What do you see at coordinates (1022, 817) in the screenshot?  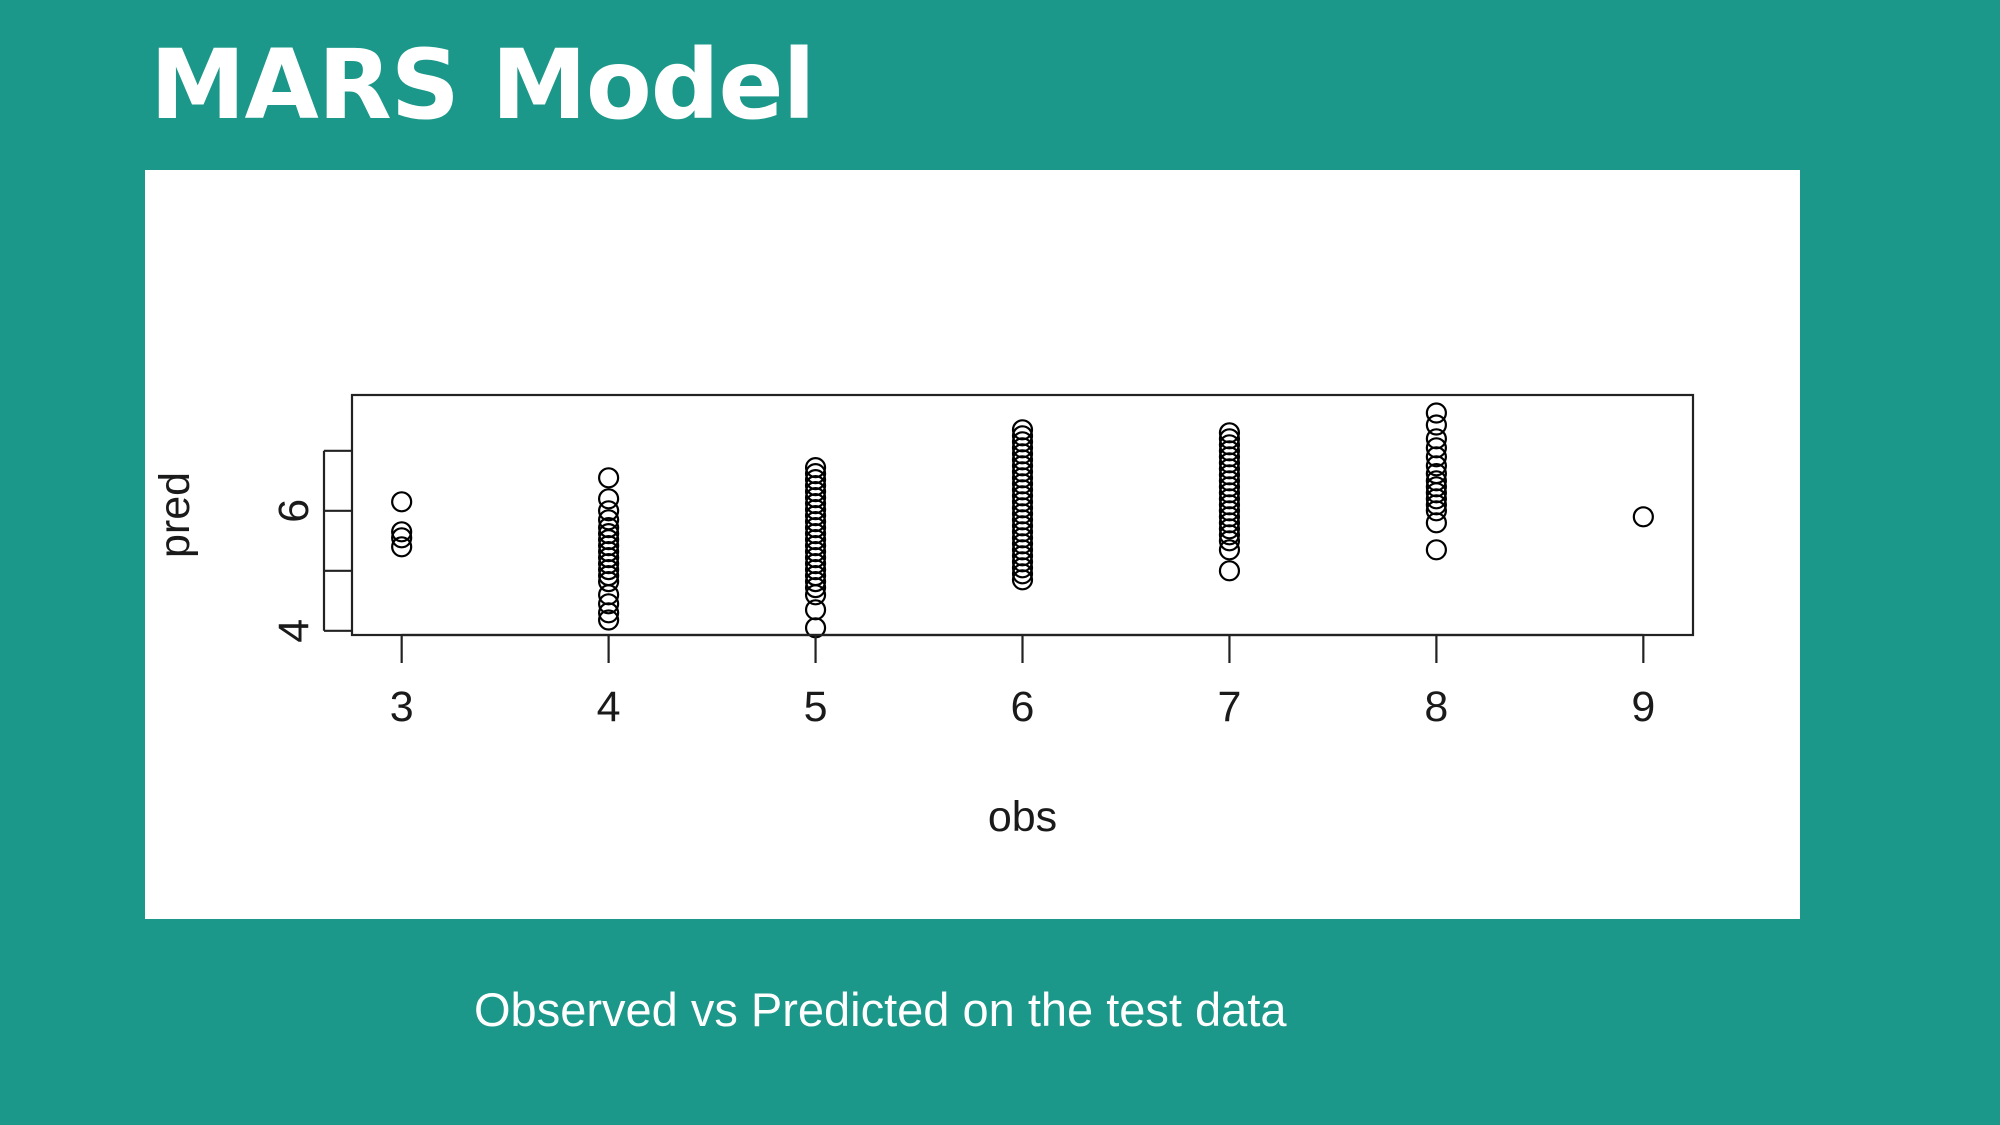 I see `x-axis-title: obs` at bounding box center [1022, 817].